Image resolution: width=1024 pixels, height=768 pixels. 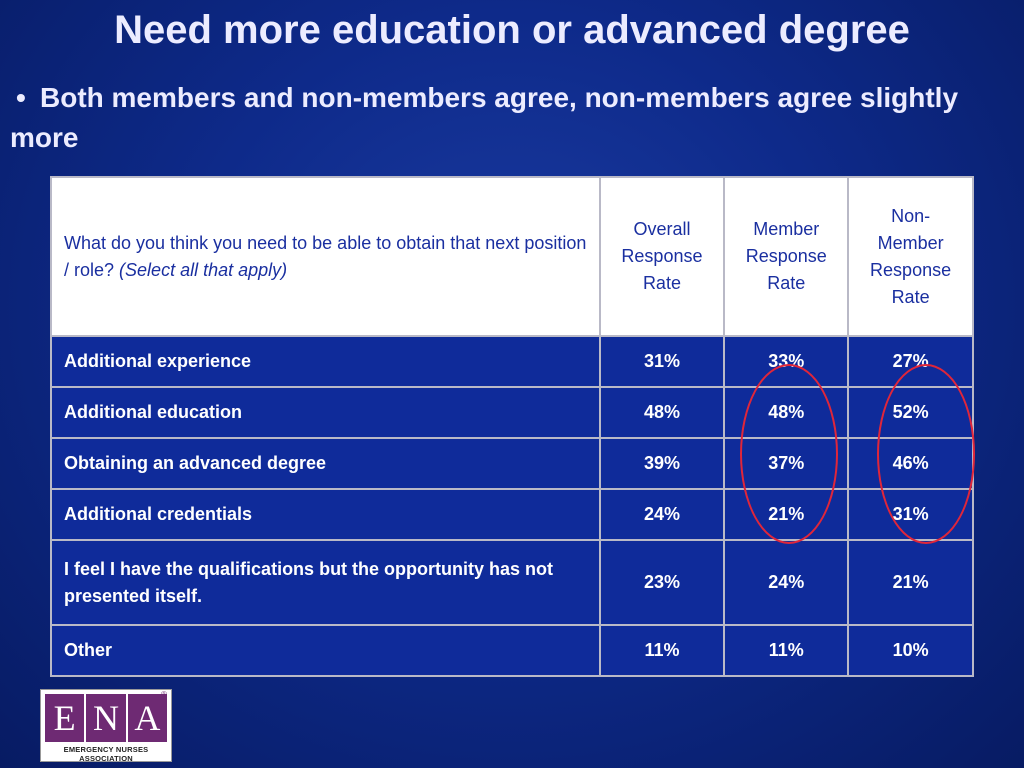 I want to click on table-row: Obtaining an advanced degree 39% 37% 46%, so click(x=512, y=463).